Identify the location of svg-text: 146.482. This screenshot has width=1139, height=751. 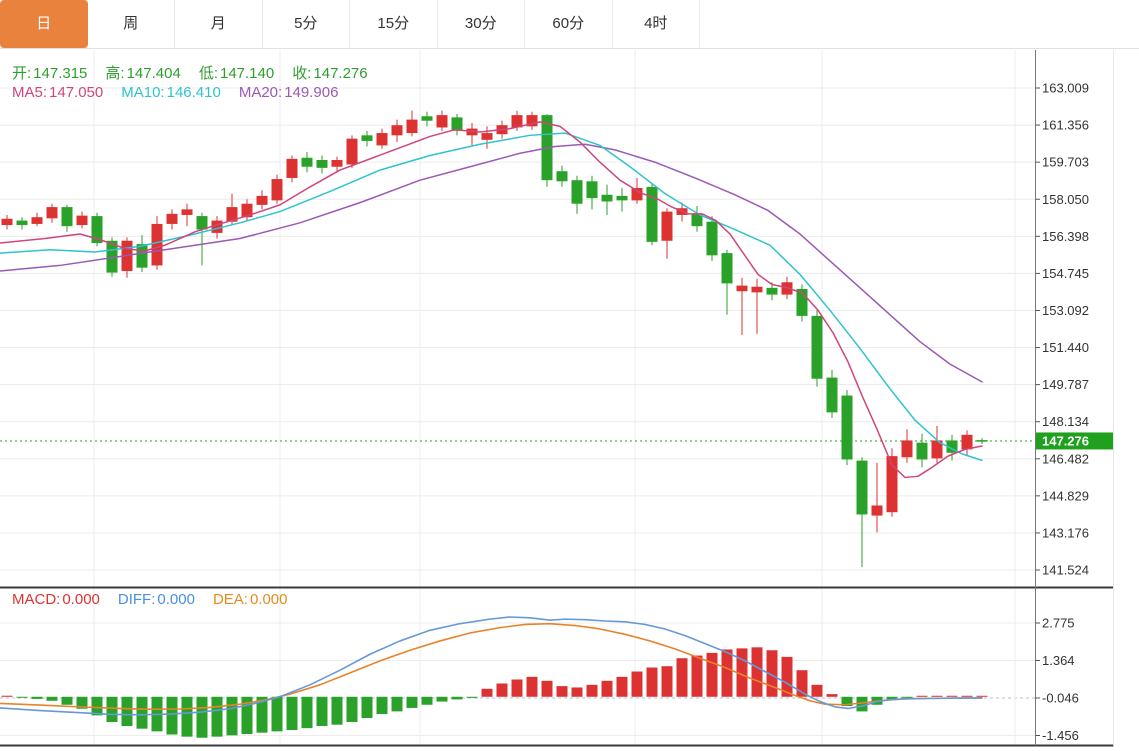
(1065, 458).